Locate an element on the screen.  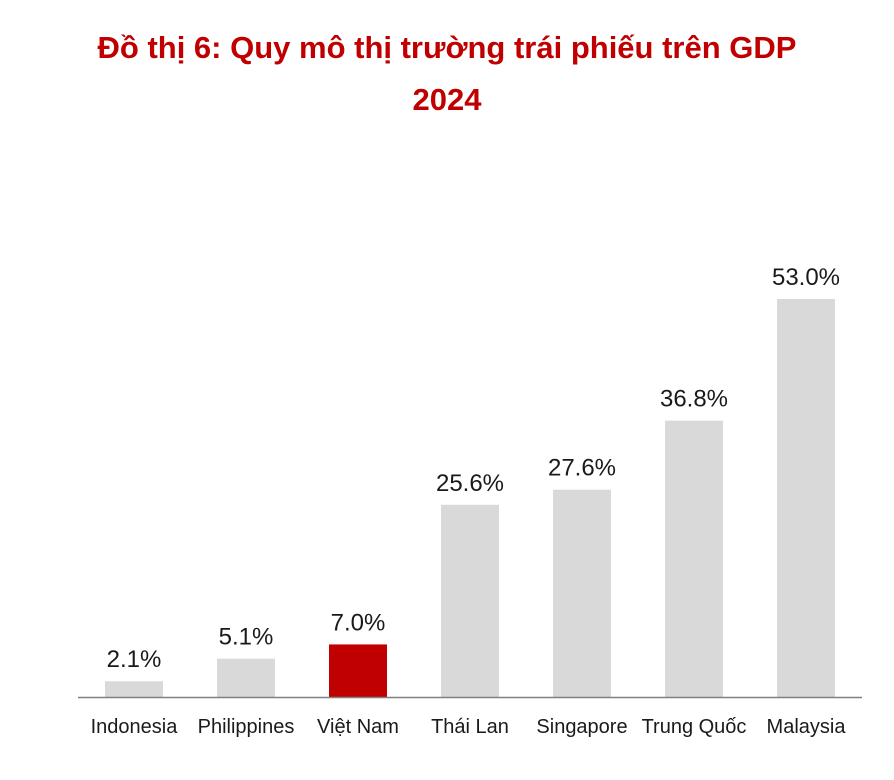
category-label-viet-nam: Việt Nam is located at coordinates (358, 727).